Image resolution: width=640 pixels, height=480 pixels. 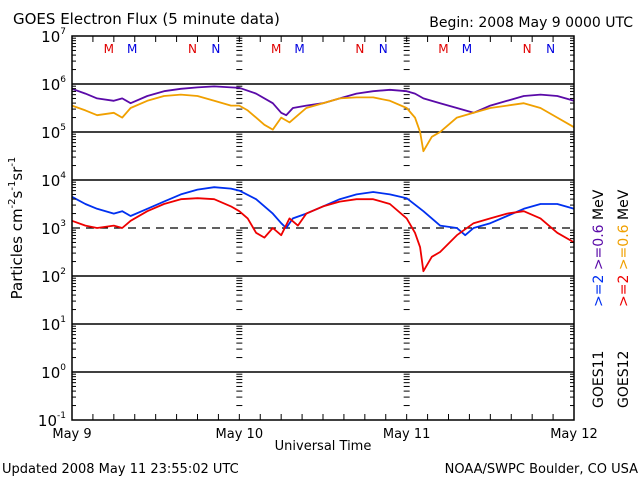 What do you see at coordinates (17, 253) in the screenshot?
I see `y-label-part: Particles cm` at bounding box center [17, 253].